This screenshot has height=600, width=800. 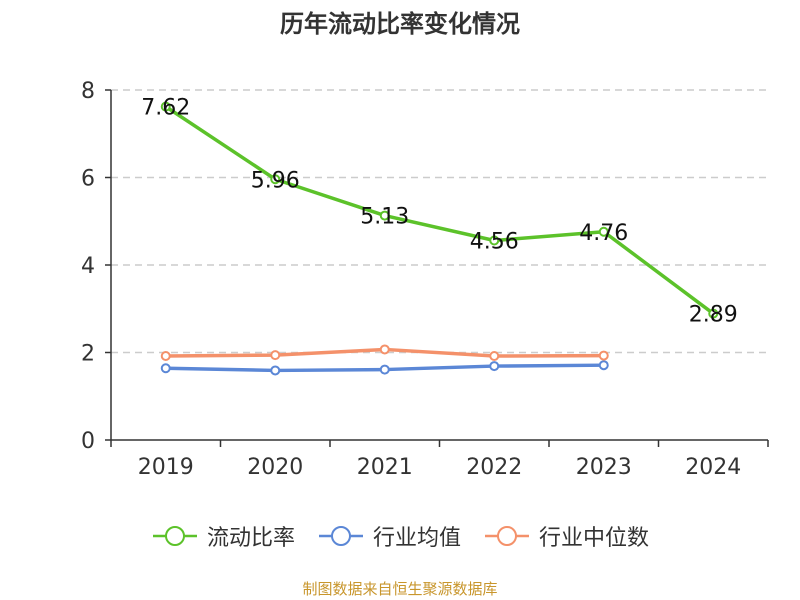 What do you see at coordinates (88, 179) in the screenshot?
I see `y-tick-label-6: 6` at bounding box center [88, 179].